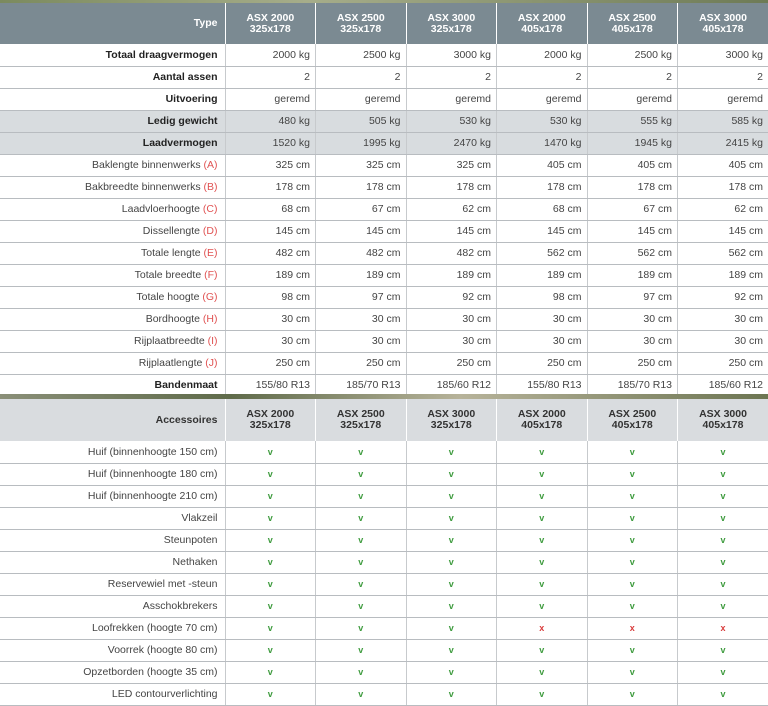 This screenshot has height=706, width=768. What do you see at coordinates (112, 650) in the screenshot?
I see `accessory-label: Voorrek (hoogte 80 cm)` at bounding box center [112, 650].